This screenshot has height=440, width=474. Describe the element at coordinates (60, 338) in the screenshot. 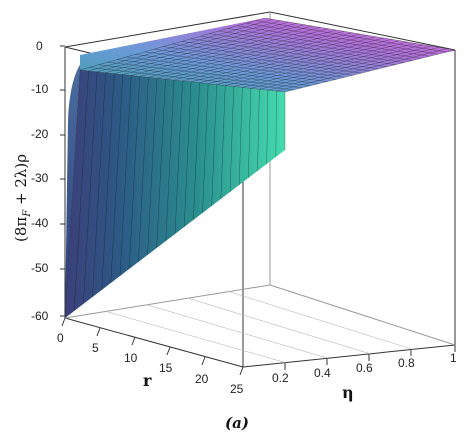

I see `r-tick-label: 0` at that location.